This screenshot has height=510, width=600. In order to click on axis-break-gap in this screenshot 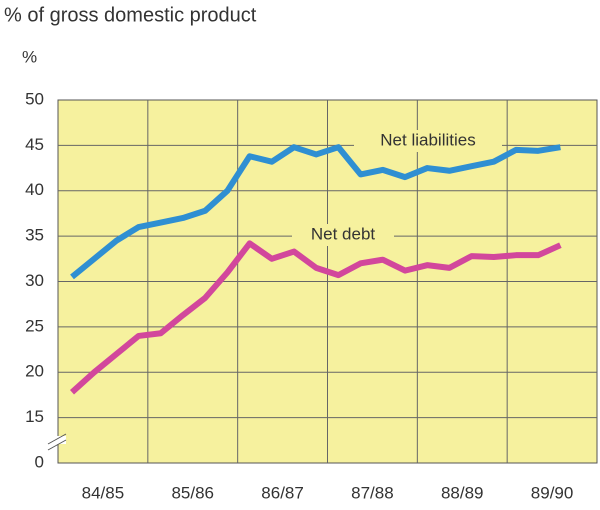, I will do `click(58, 440)`.